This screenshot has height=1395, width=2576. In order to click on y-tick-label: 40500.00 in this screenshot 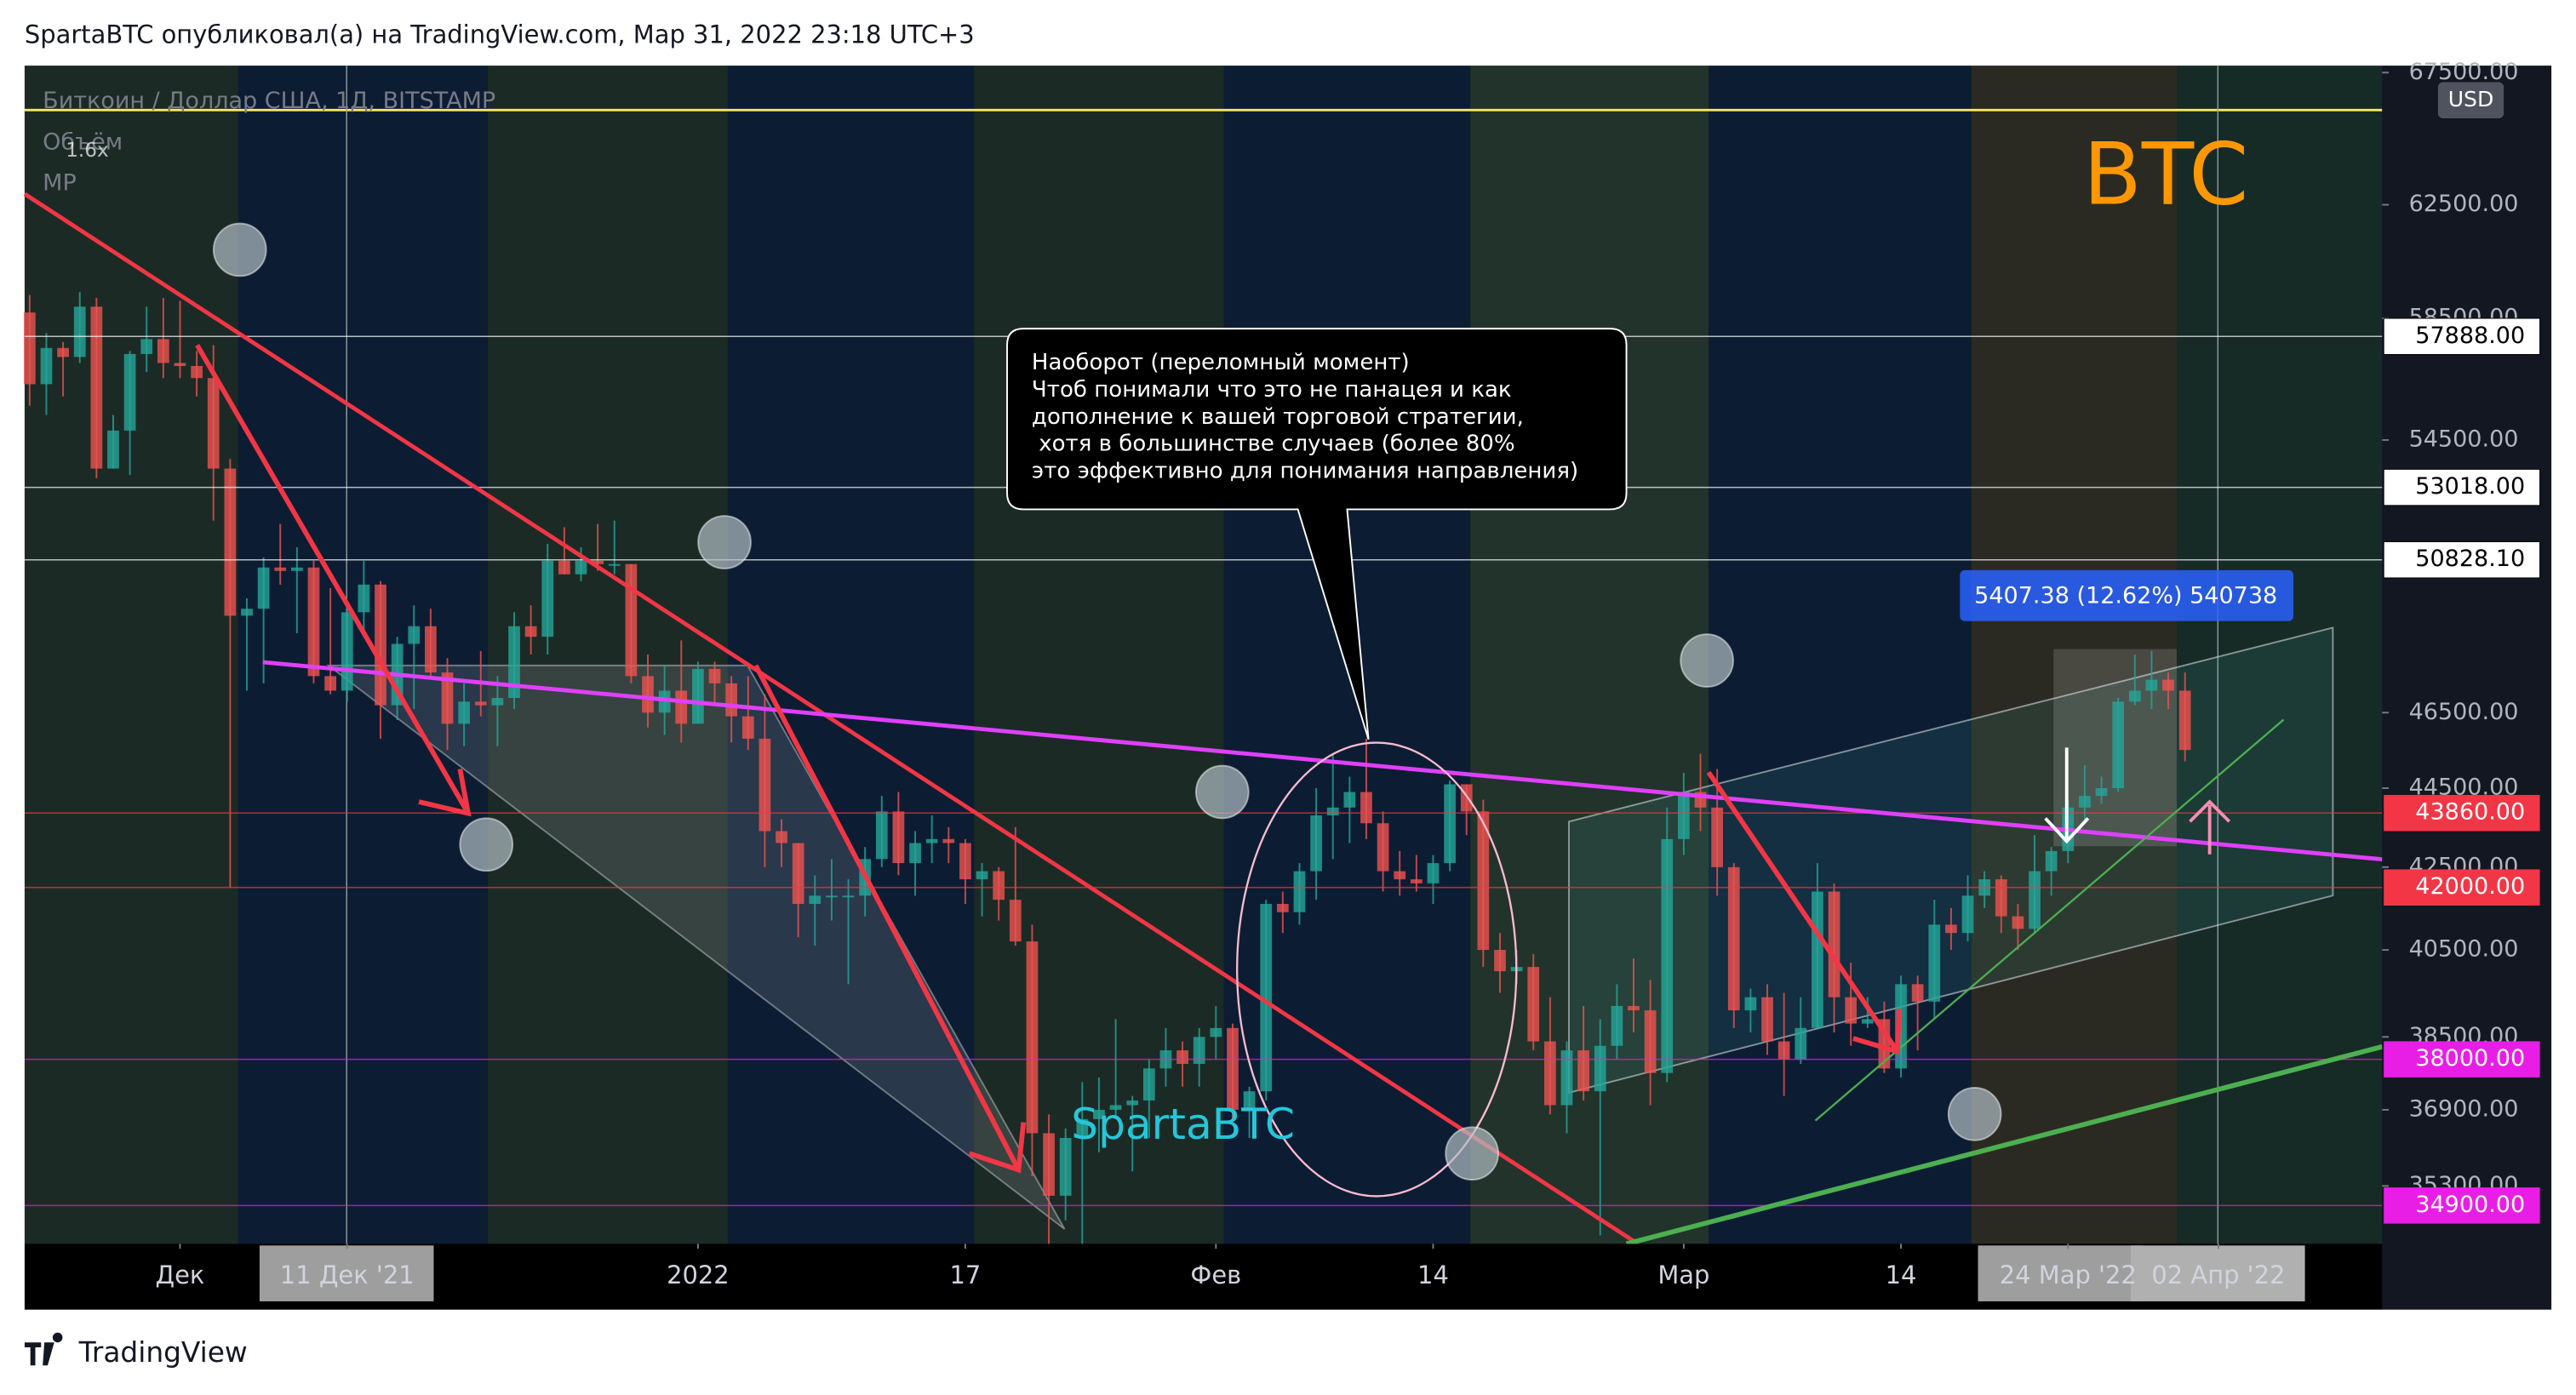, I will do `click(2464, 950)`.